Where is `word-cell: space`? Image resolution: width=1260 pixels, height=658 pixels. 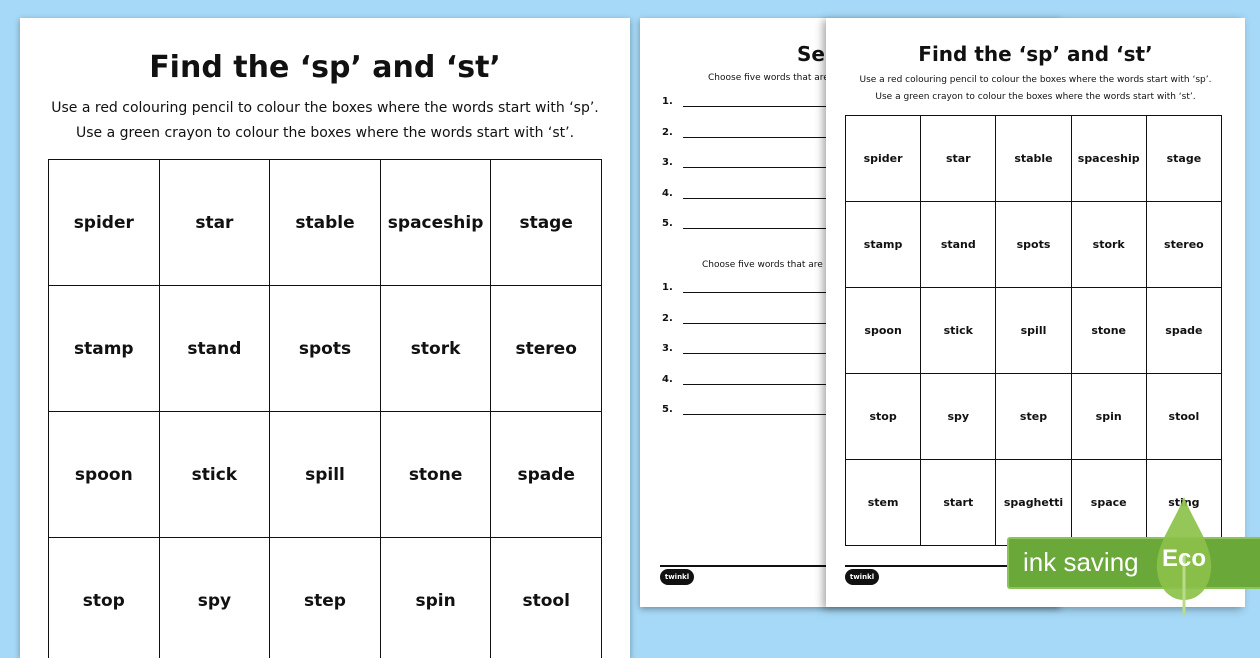
word-cell: space is located at coordinates (1109, 503).